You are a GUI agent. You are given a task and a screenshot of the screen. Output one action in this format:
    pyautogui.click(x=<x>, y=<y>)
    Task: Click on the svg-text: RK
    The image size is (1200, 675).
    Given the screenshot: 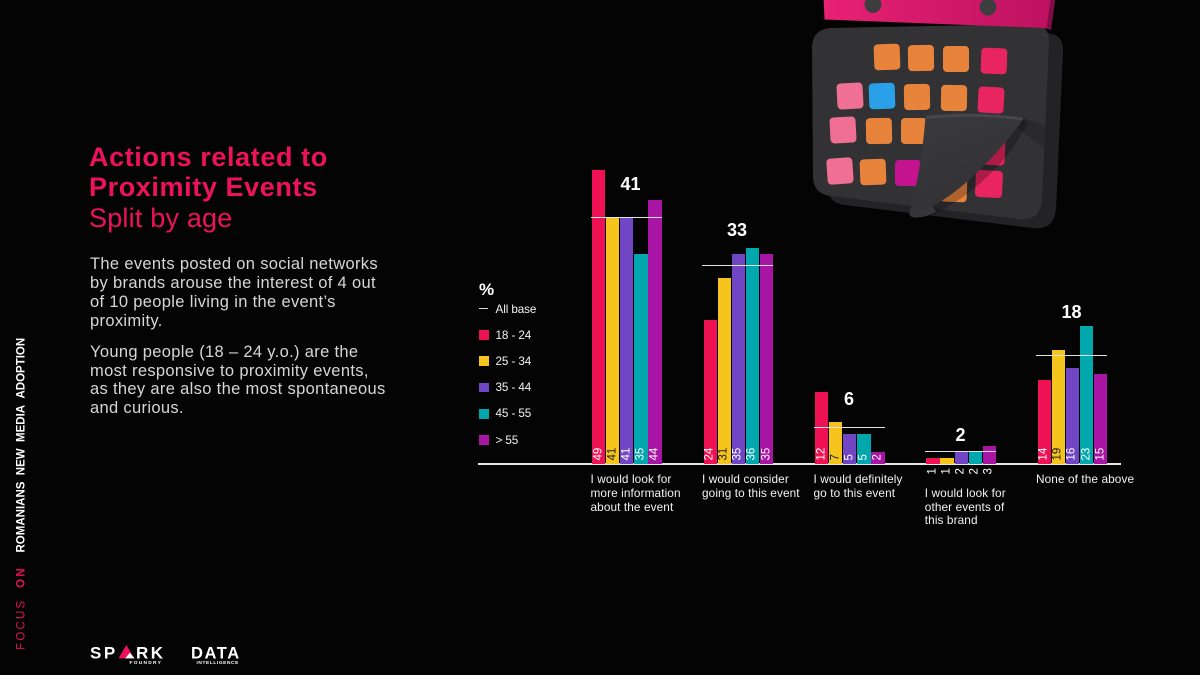 What is the action you would take?
    pyautogui.click(x=151, y=653)
    